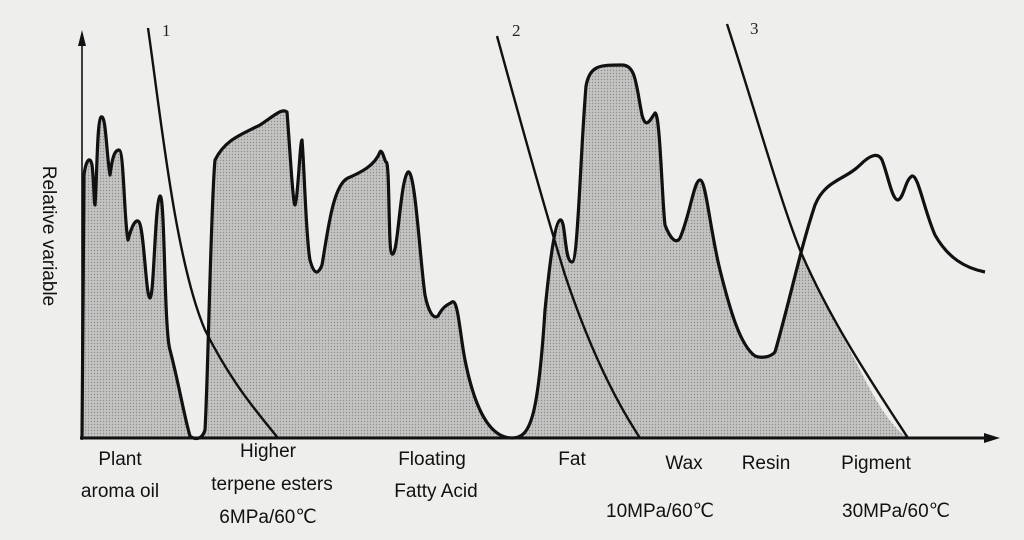 This screenshot has width=1024, height=540. What do you see at coordinates (766, 463) in the screenshot?
I see `component-label: Resin` at bounding box center [766, 463].